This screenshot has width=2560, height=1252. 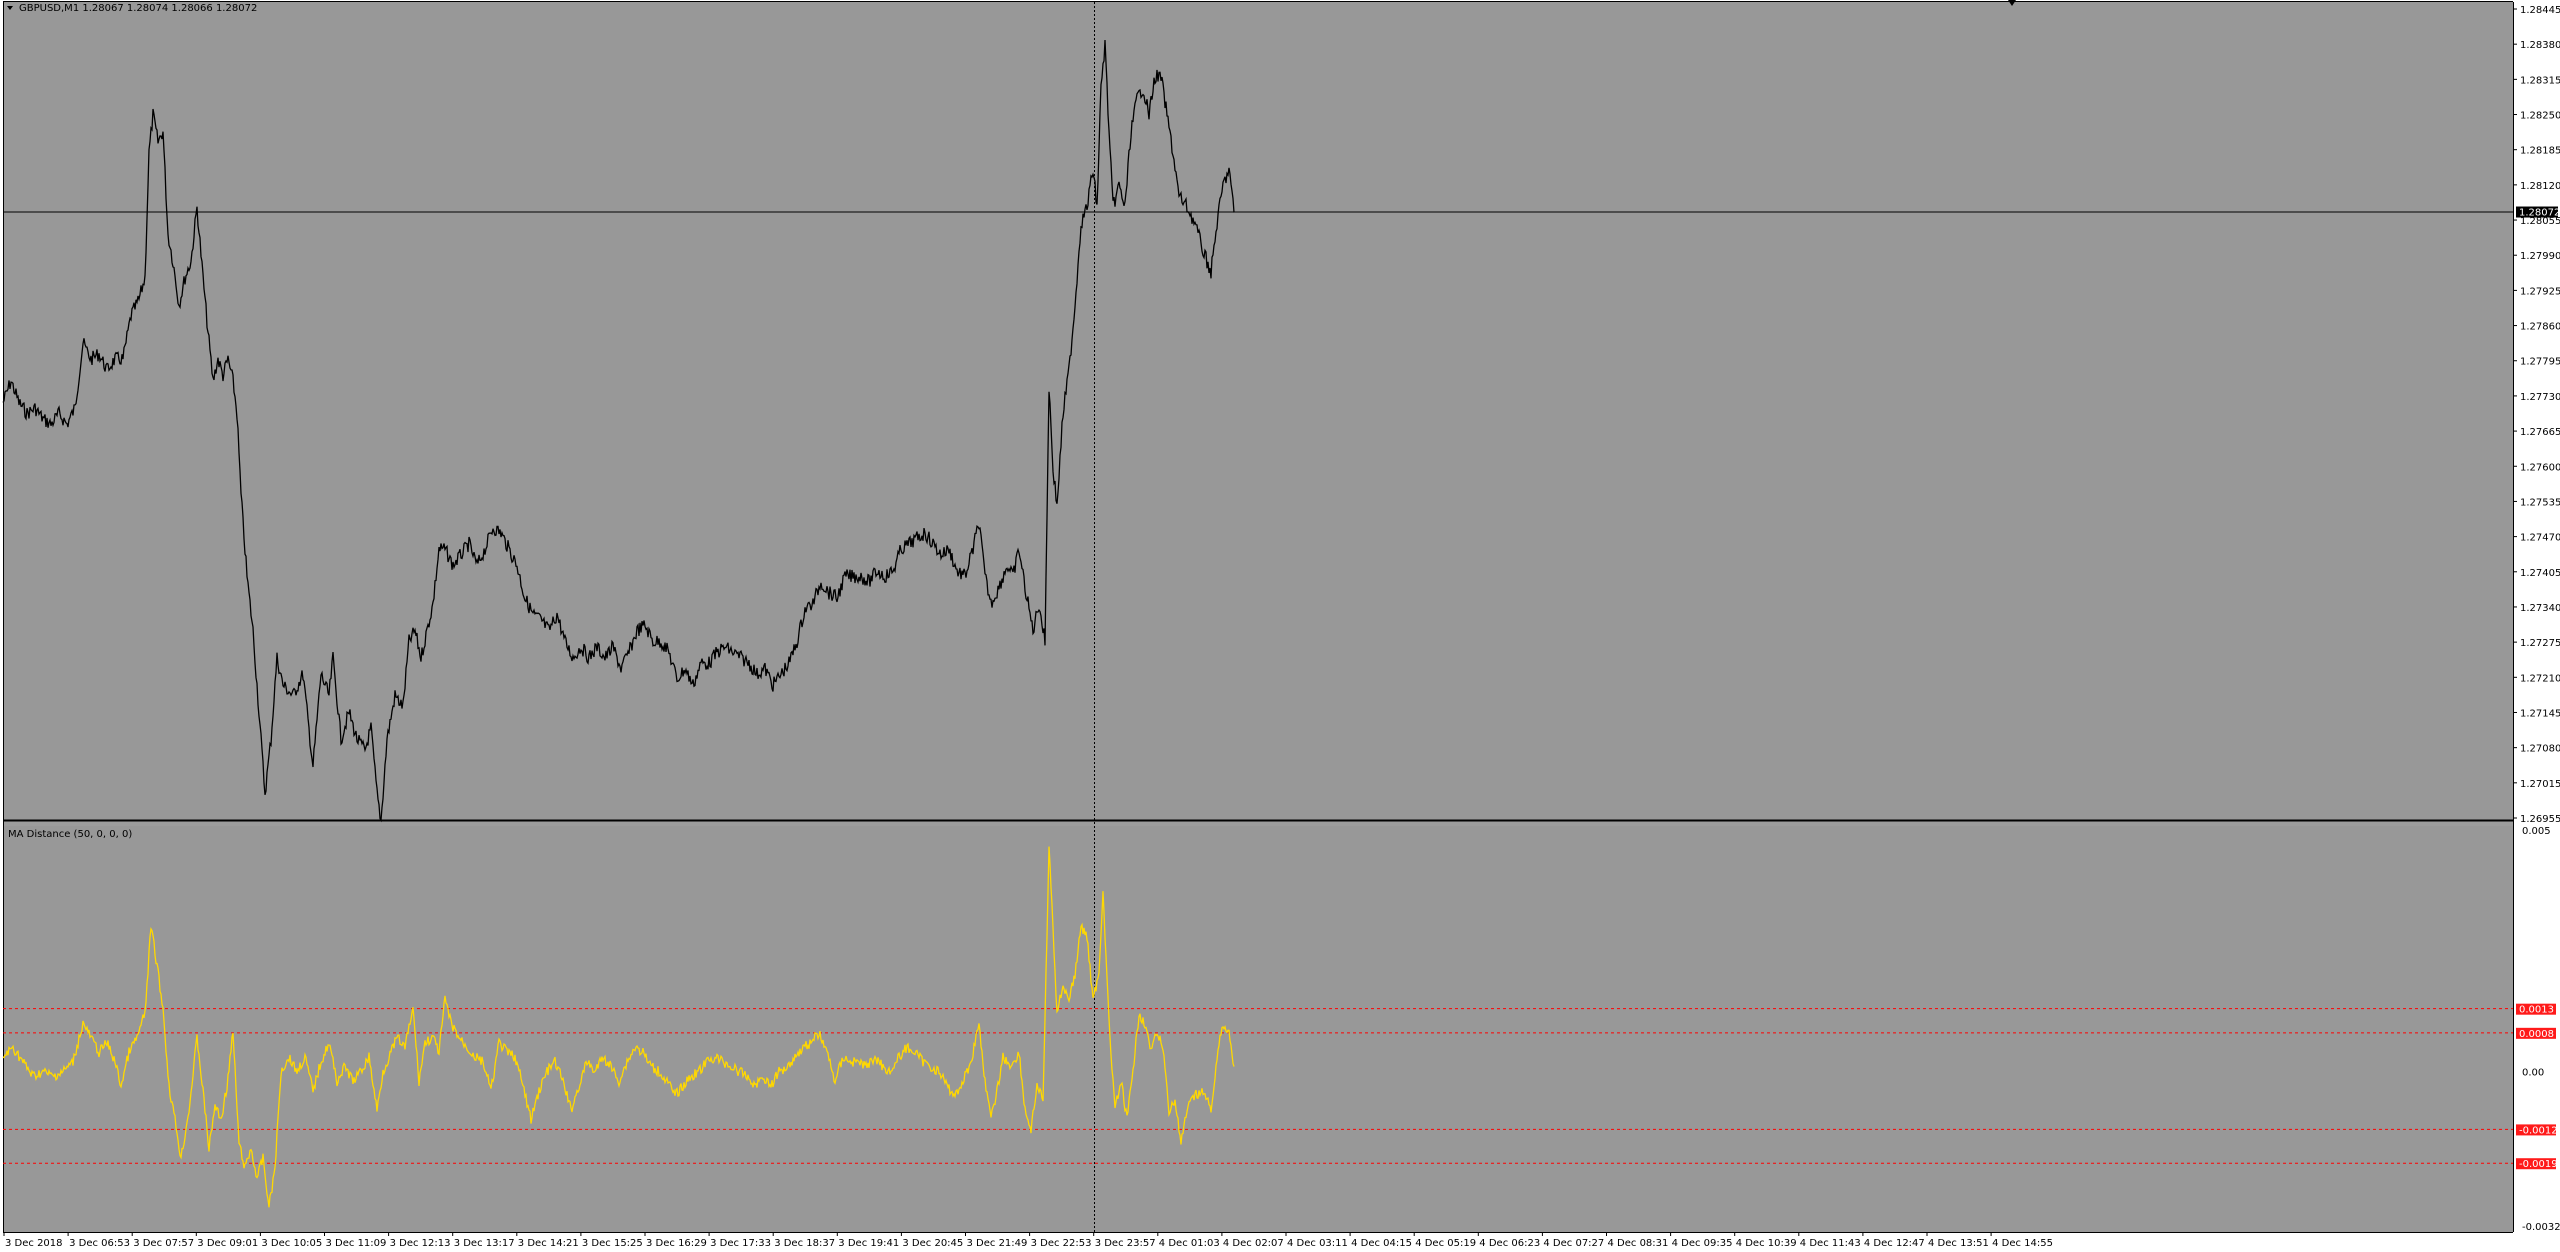 What do you see at coordinates (99, 1243) in the screenshot?
I see `time-tick-label: 3 Dec 06:53` at bounding box center [99, 1243].